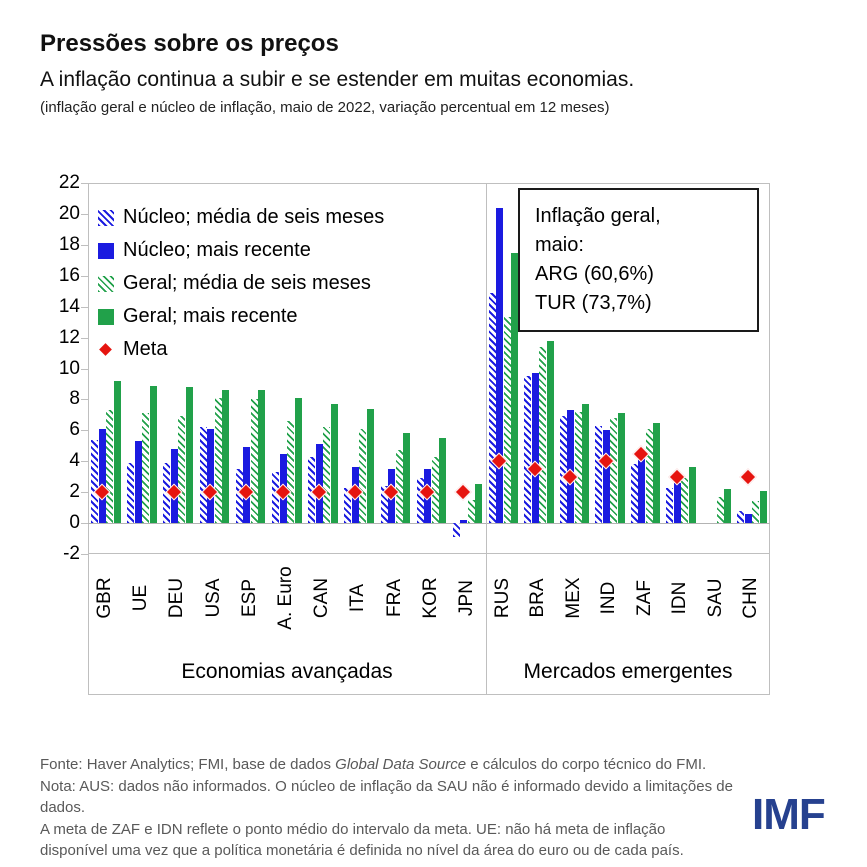  Describe the element at coordinates (298, 460) in the screenshot. I see `bar-AEuro-geral_recente` at that location.